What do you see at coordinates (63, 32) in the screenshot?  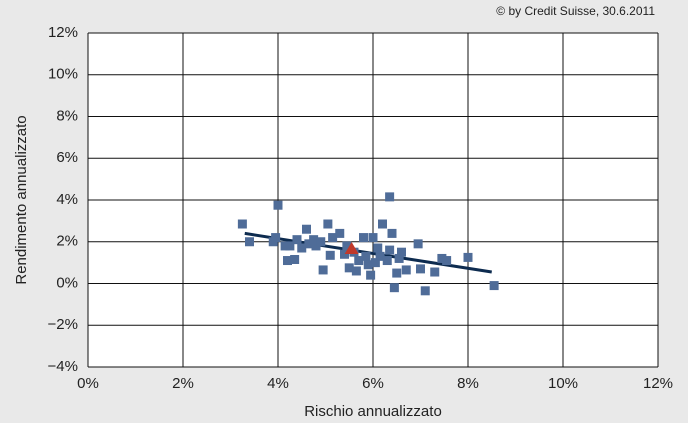 I see `y-tick-label: 12%` at bounding box center [63, 32].